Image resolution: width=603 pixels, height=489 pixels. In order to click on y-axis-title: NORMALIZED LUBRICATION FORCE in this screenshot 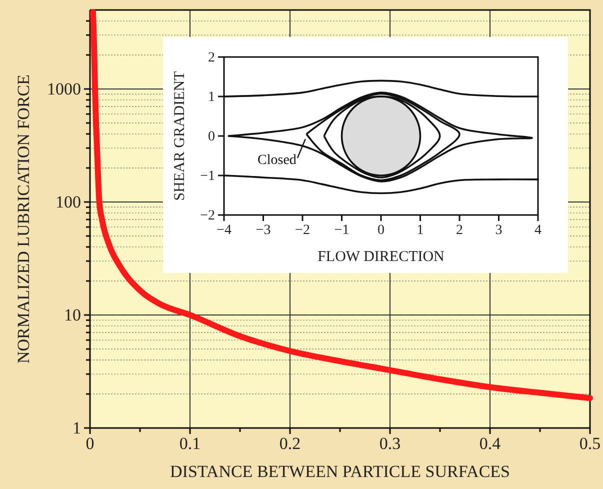, I will do `click(23, 219)`.